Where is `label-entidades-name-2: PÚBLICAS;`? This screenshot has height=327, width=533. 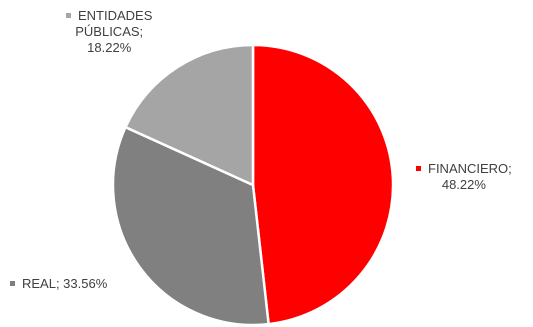
label-entidades-name-2: PÚBLICAS; is located at coordinates (109, 31).